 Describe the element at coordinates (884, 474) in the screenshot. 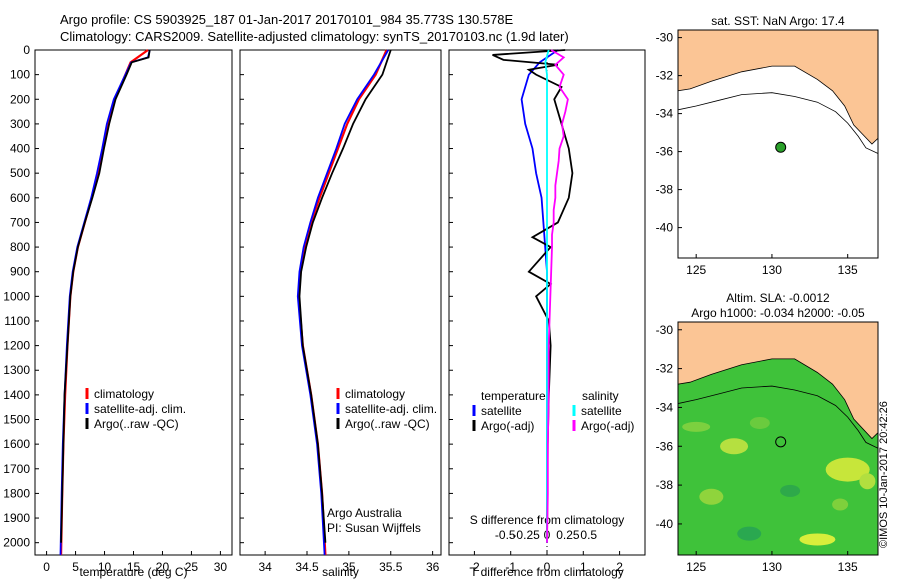

I see `imos-timestamp: ©IMOS 10-Jan-2017 20:42:26` at that location.